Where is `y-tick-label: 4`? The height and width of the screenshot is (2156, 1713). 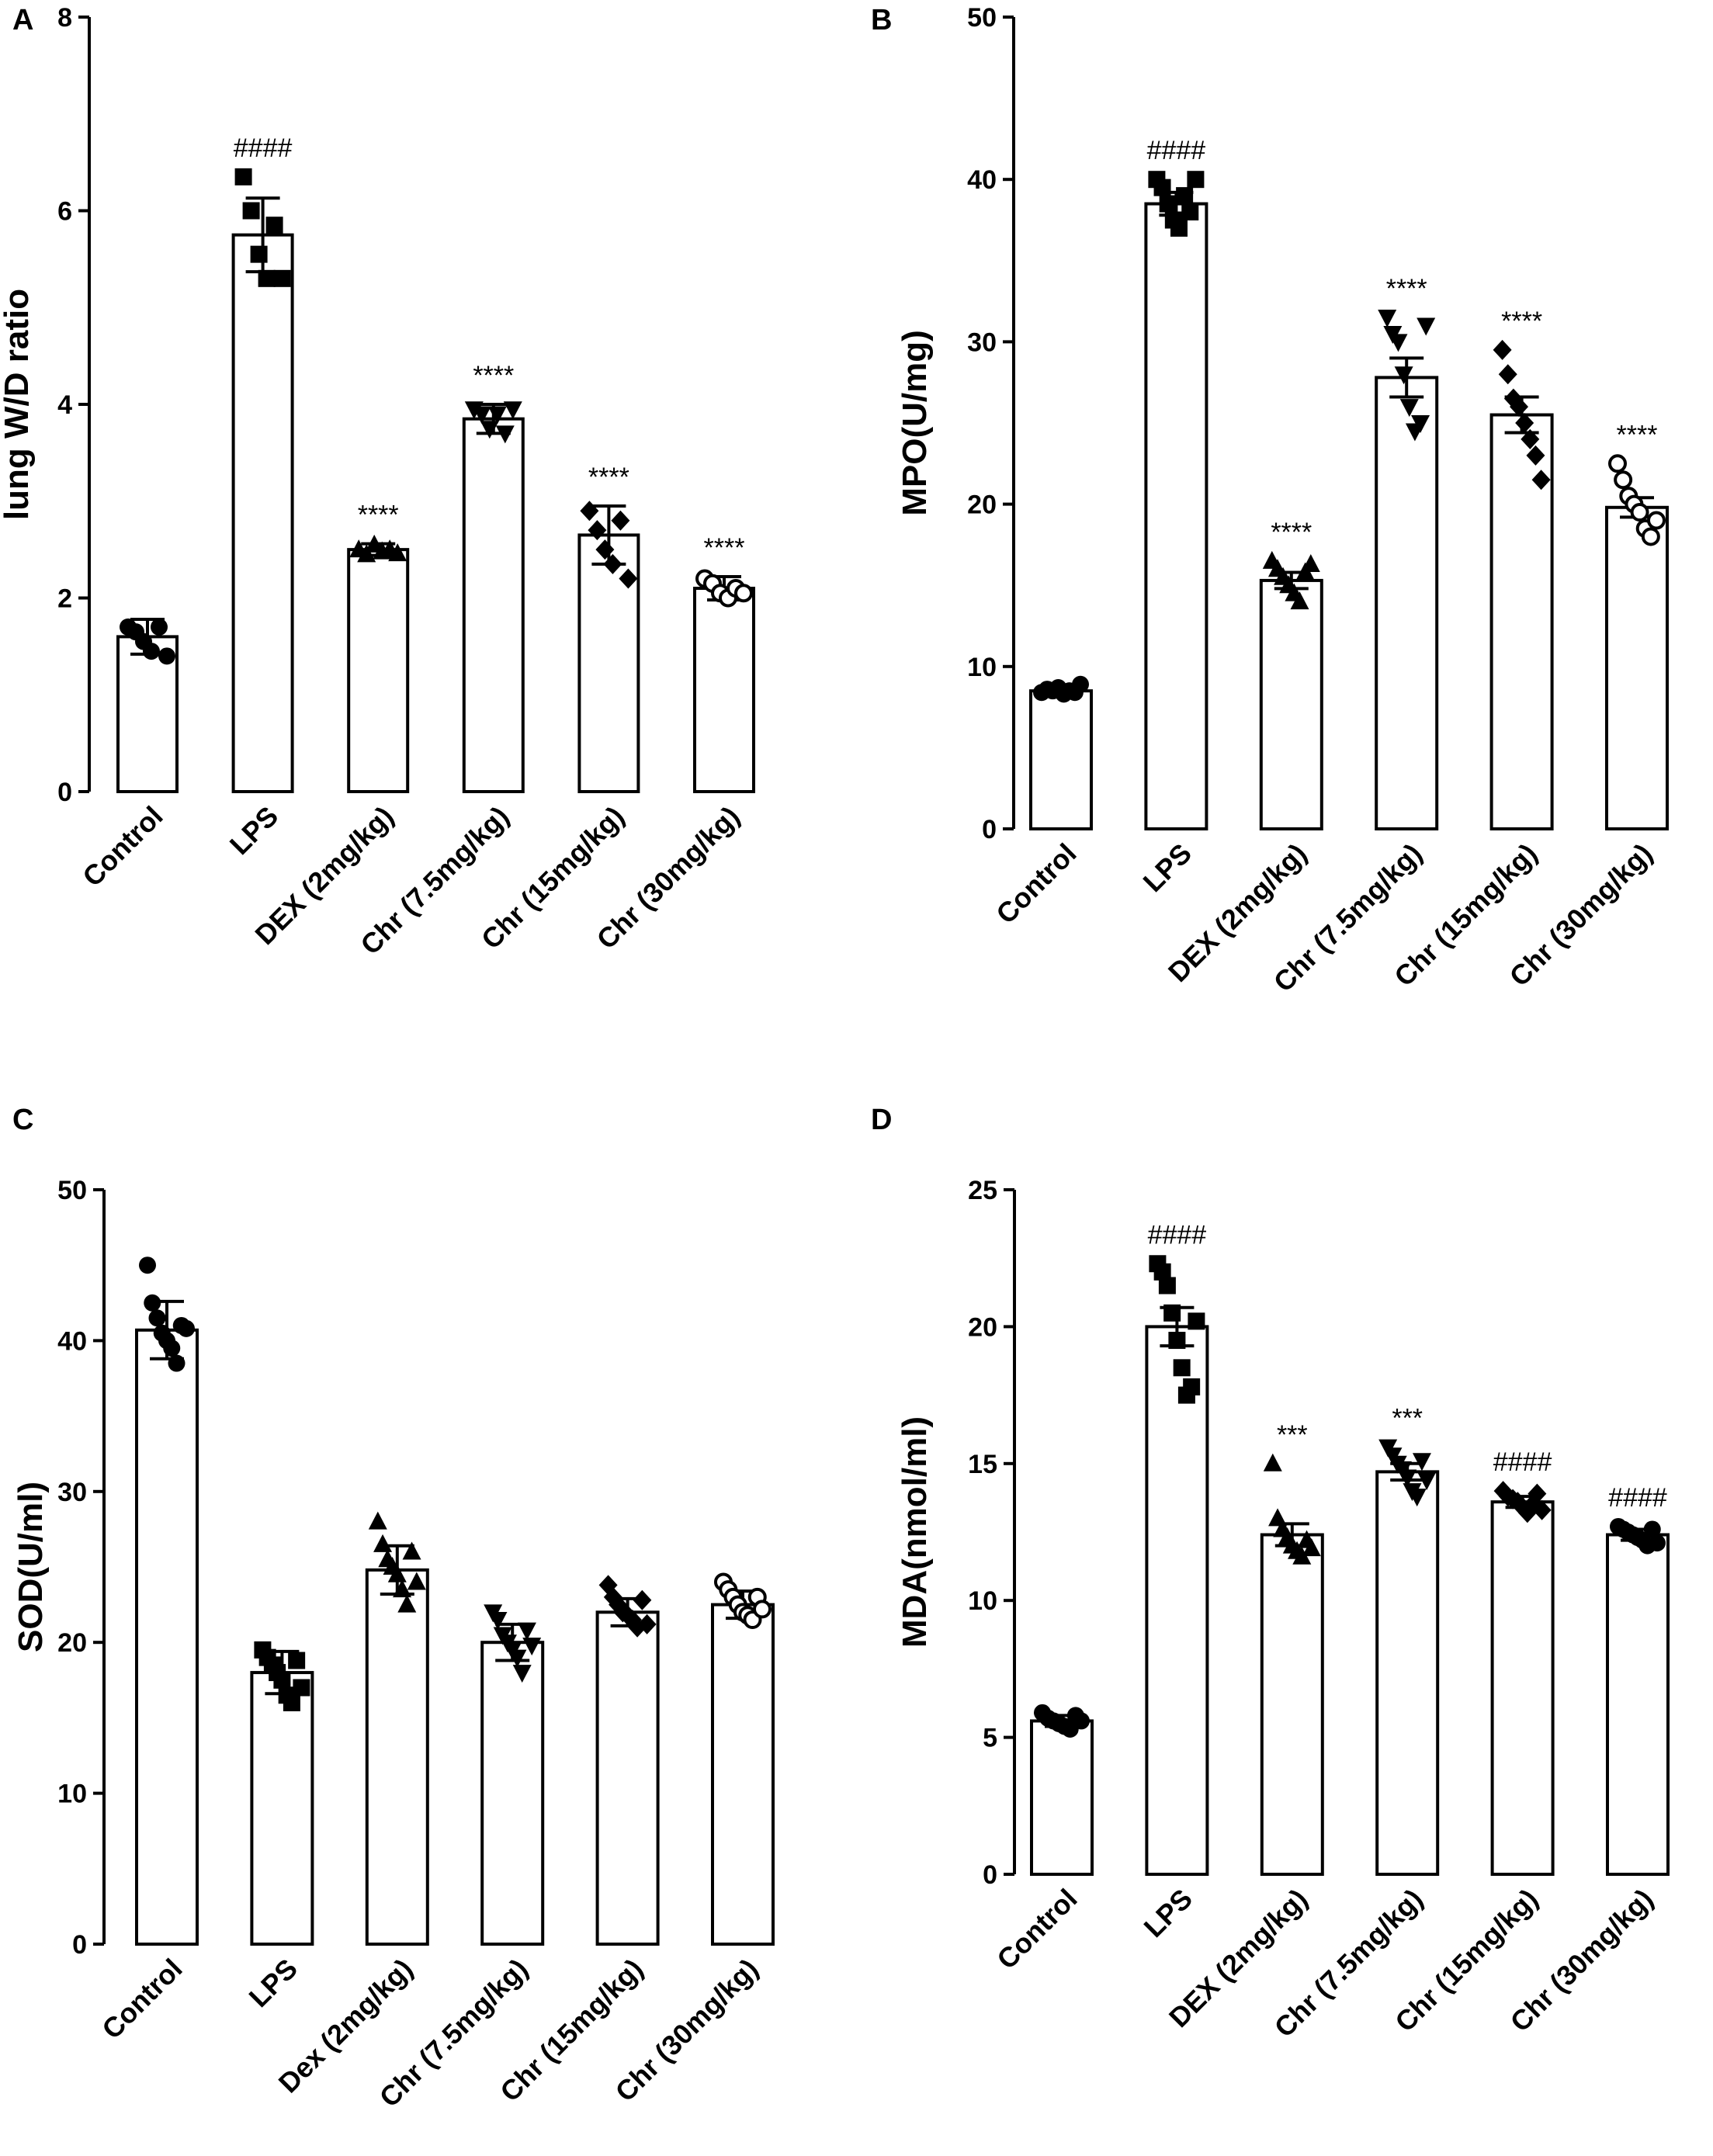
y-tick-label: 4 is located at coordinates (64, 405).